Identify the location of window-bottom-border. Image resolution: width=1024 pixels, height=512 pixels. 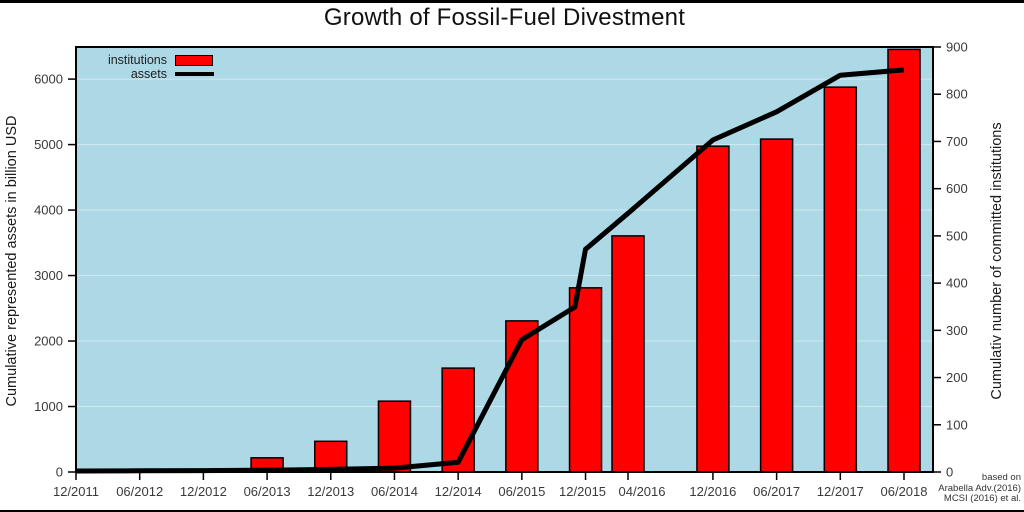
(512, 511).